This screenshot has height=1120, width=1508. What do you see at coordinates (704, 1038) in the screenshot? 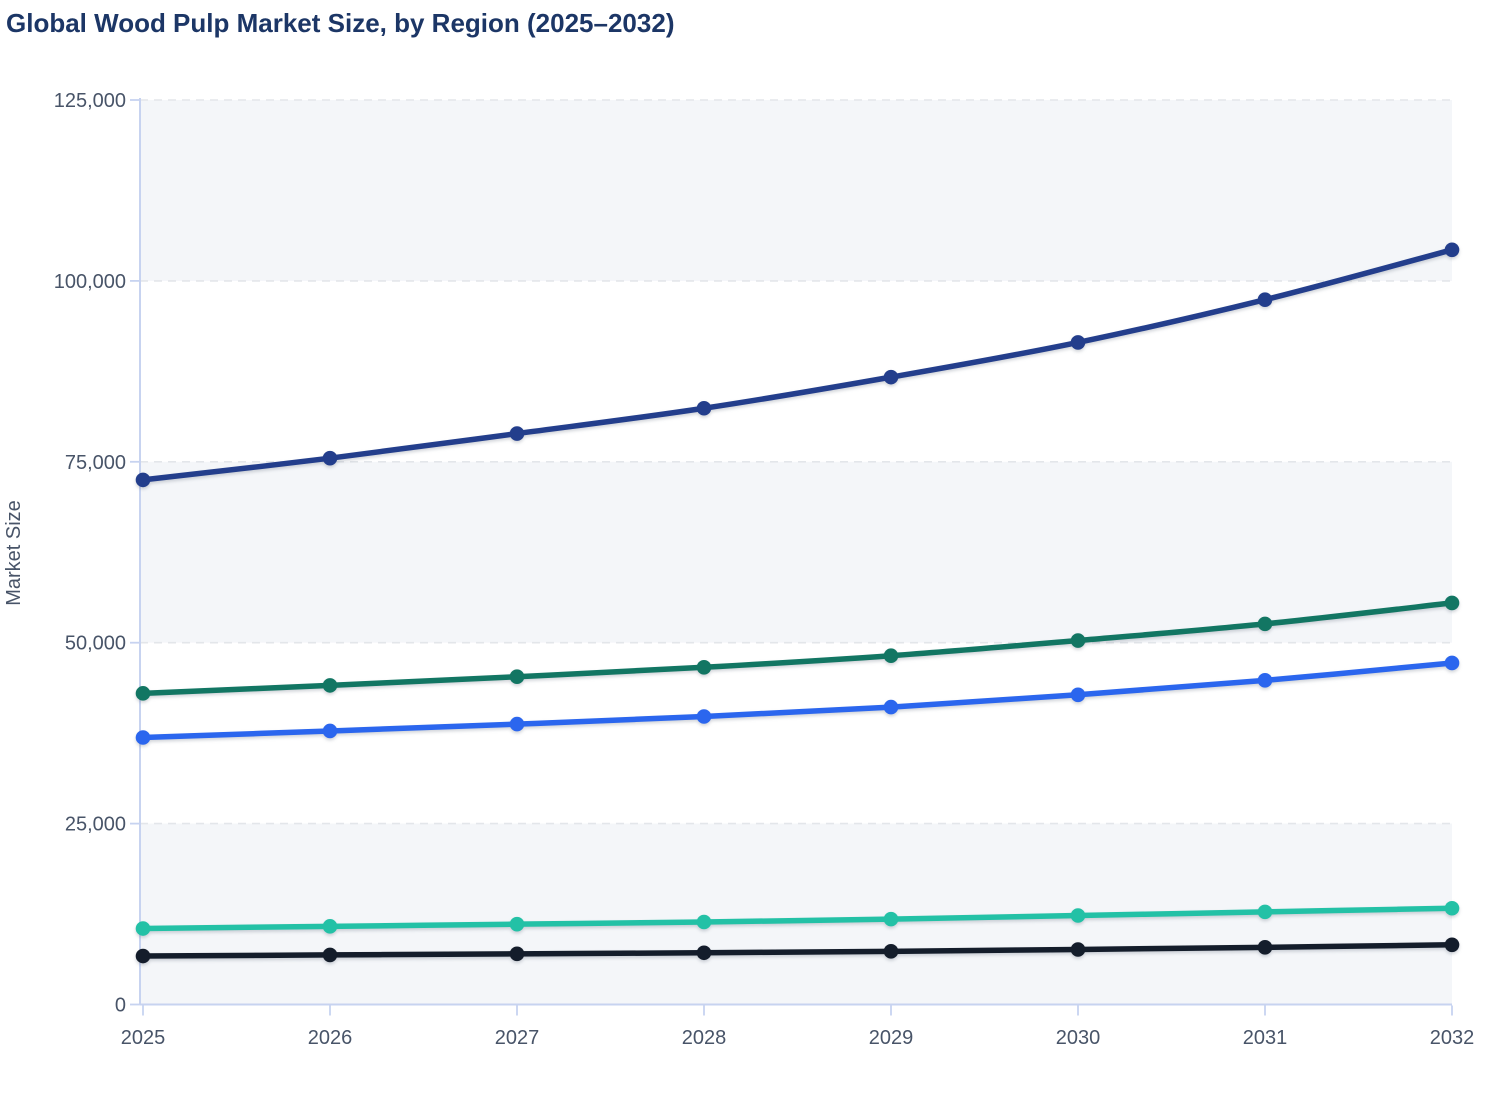
I see `x-tick-label: 2028` at bounding box center [704, 1038].